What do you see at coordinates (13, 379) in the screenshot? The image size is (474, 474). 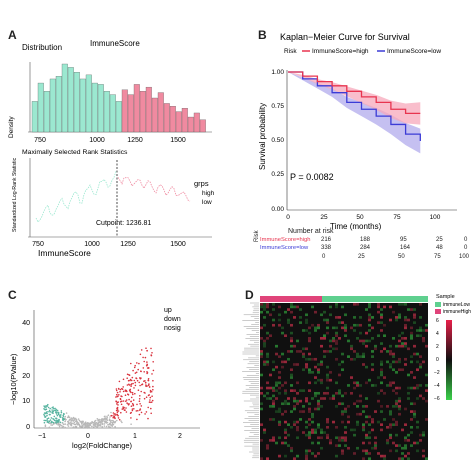 I see `volcano-ylabel: −log10(PValue)` at bounding box center [13, 379].